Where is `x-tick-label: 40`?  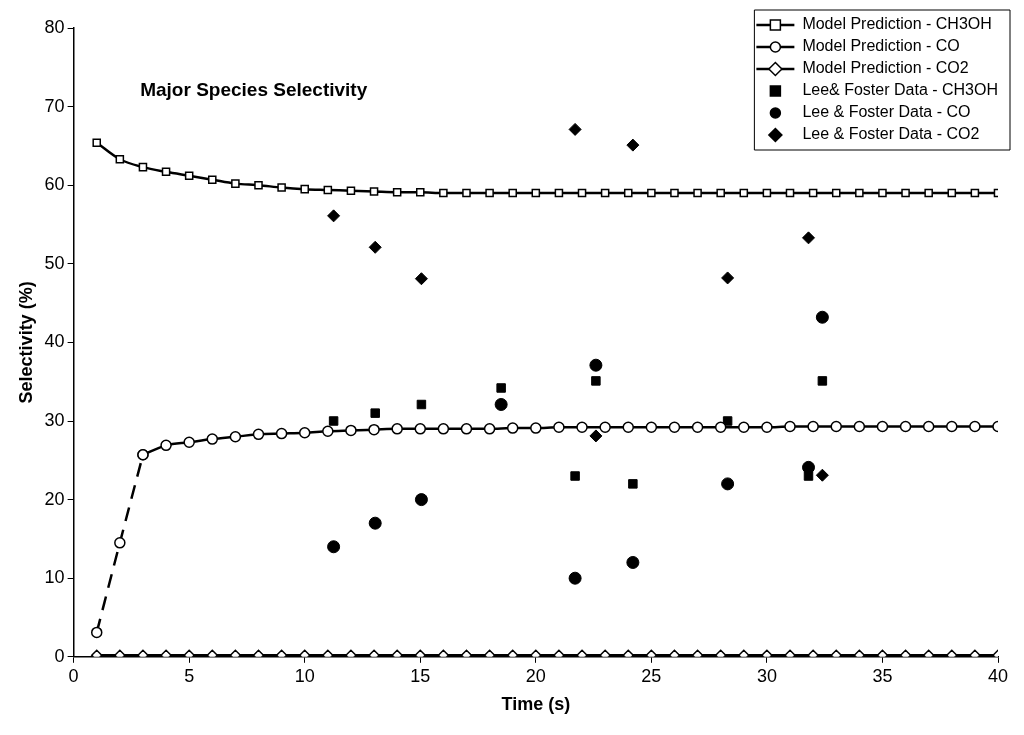 x-tick-label: 40 is located at coordinates (998, 675).